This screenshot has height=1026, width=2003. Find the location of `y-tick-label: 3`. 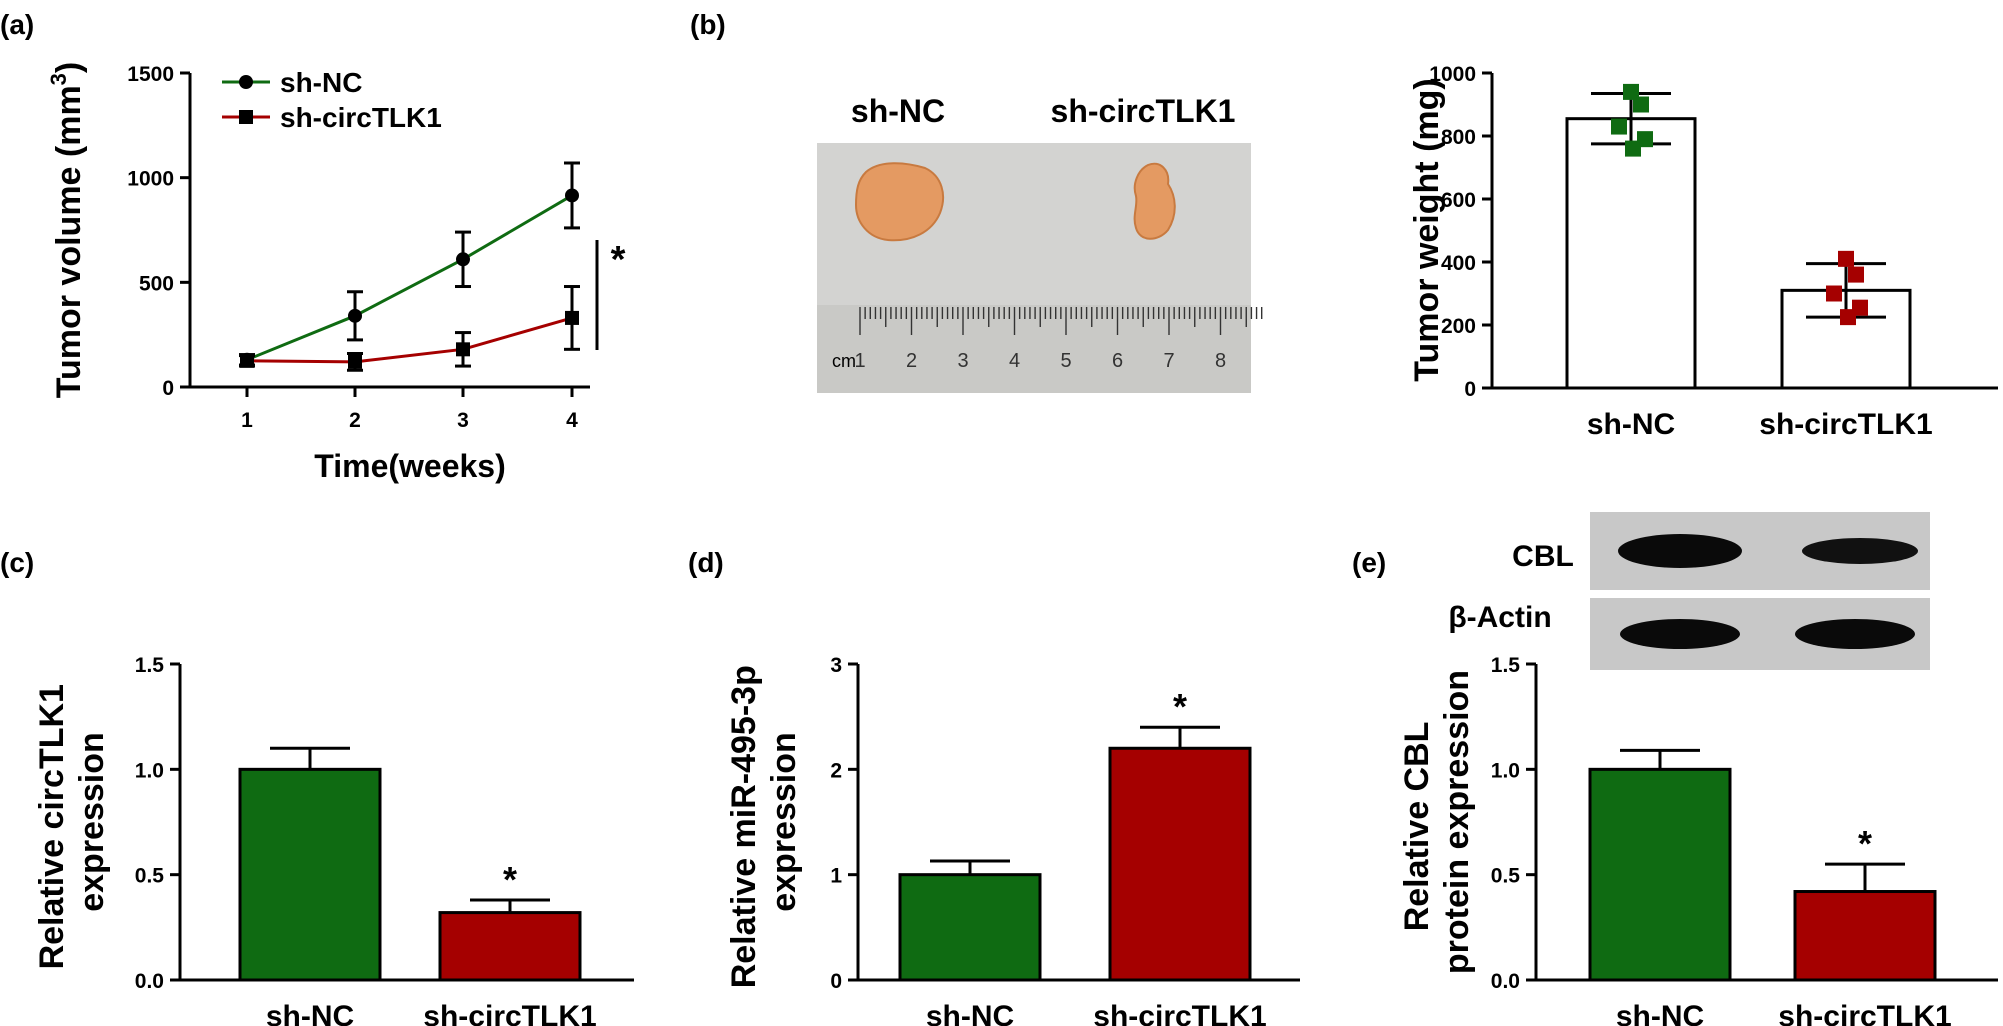

y-tick-label: 3 is located at coordinates (836, 665).